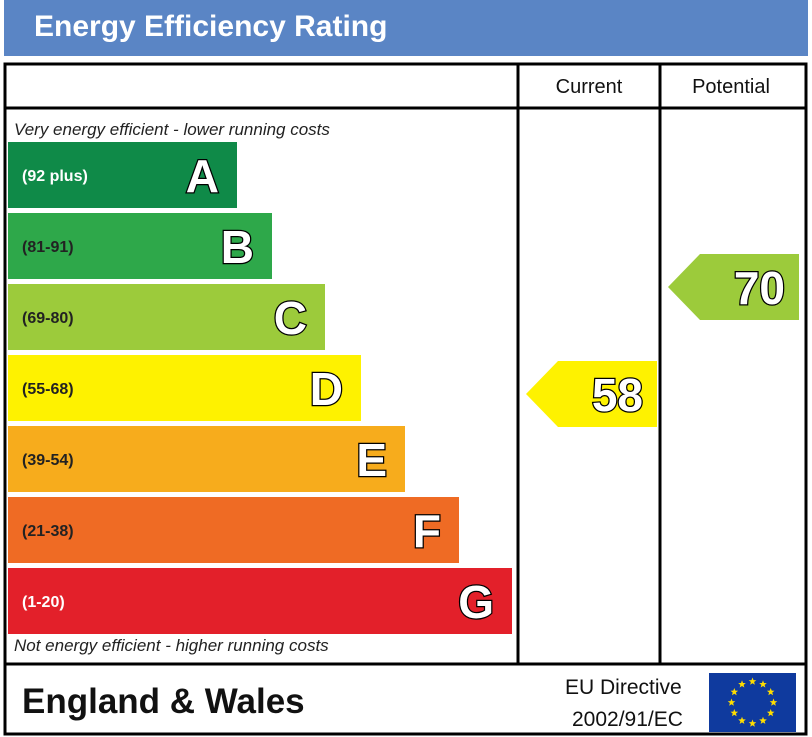 The image size is (812, 737). What do you see at coordinates (759, 288) in the screenshot?
I see `arrow-value-potential: 70` at bounding box center [759, 288].